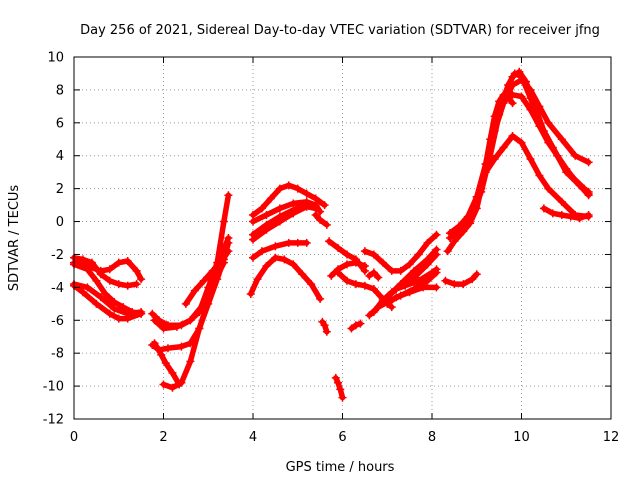 The height and width of the screenshot is (480, 640). I want to click on x-tick-label: 4, so click(253, 437).